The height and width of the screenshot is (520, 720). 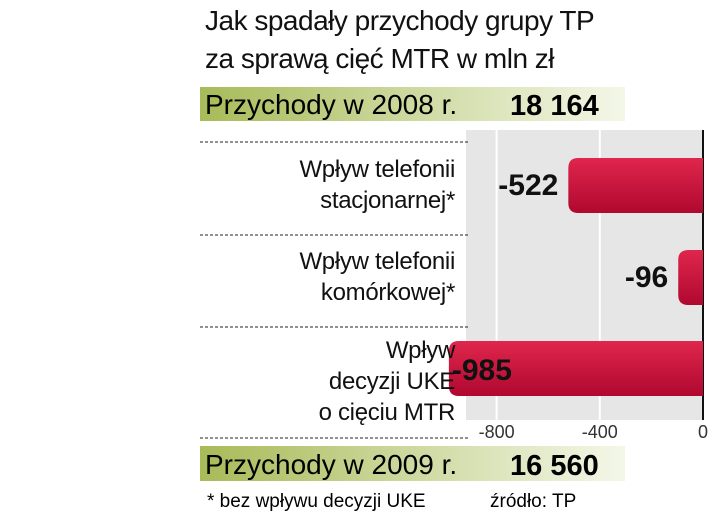 What do you see at coordinates (482, 370) in the screenshot?
I see `value-label: -985` at bounding box center [482, 370].